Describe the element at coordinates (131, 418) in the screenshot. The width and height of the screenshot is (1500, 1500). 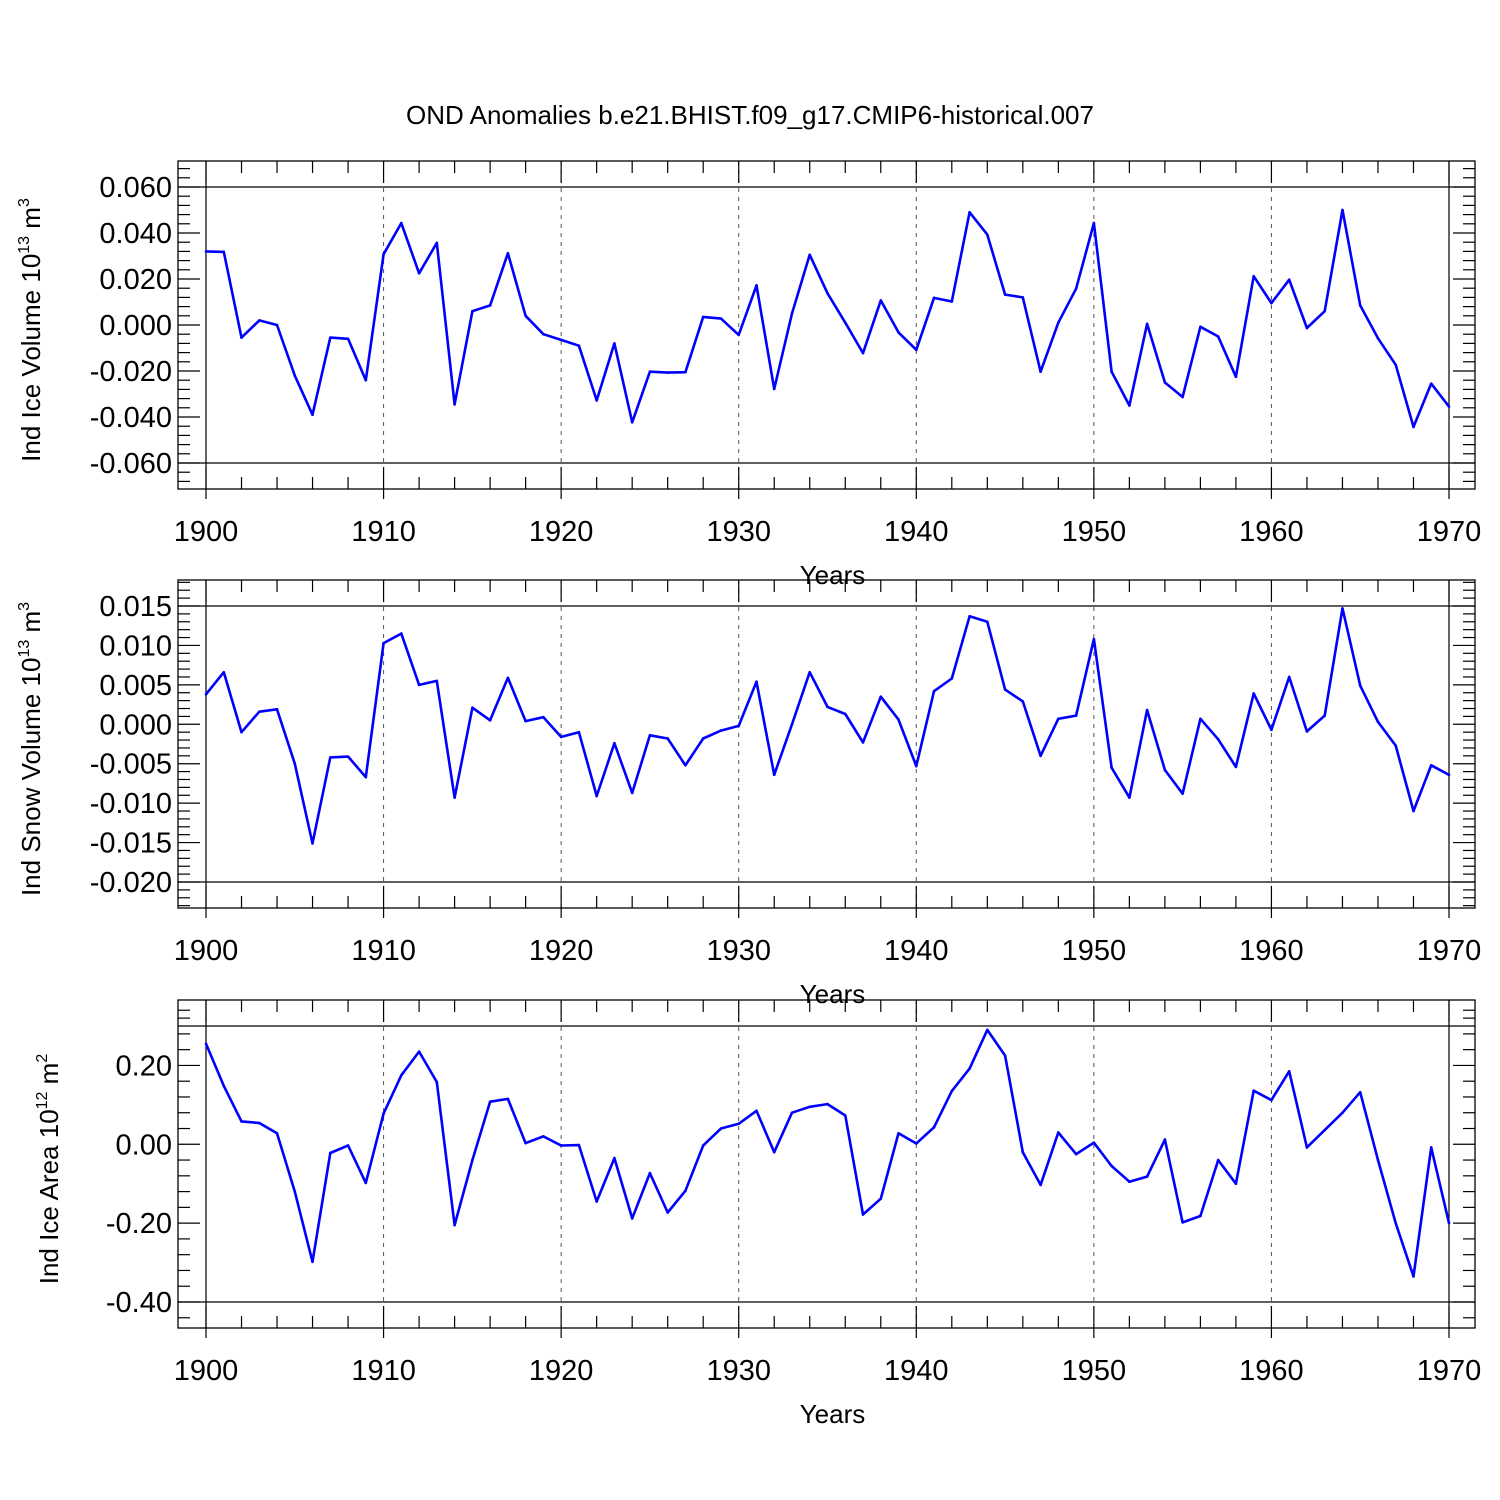
I see `y-tick-label: -0.040` at that location.